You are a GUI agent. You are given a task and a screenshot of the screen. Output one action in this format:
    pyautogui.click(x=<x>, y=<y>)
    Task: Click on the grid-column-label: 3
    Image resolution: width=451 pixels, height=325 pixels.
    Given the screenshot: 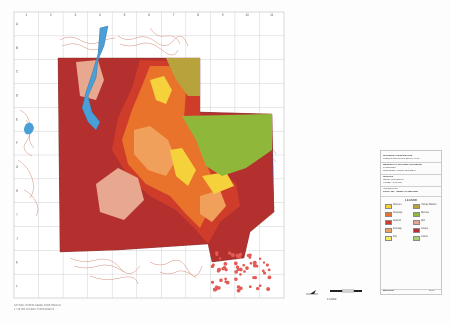 What is the action you would take?
    pyautogui.click(x=75, y=15)
    